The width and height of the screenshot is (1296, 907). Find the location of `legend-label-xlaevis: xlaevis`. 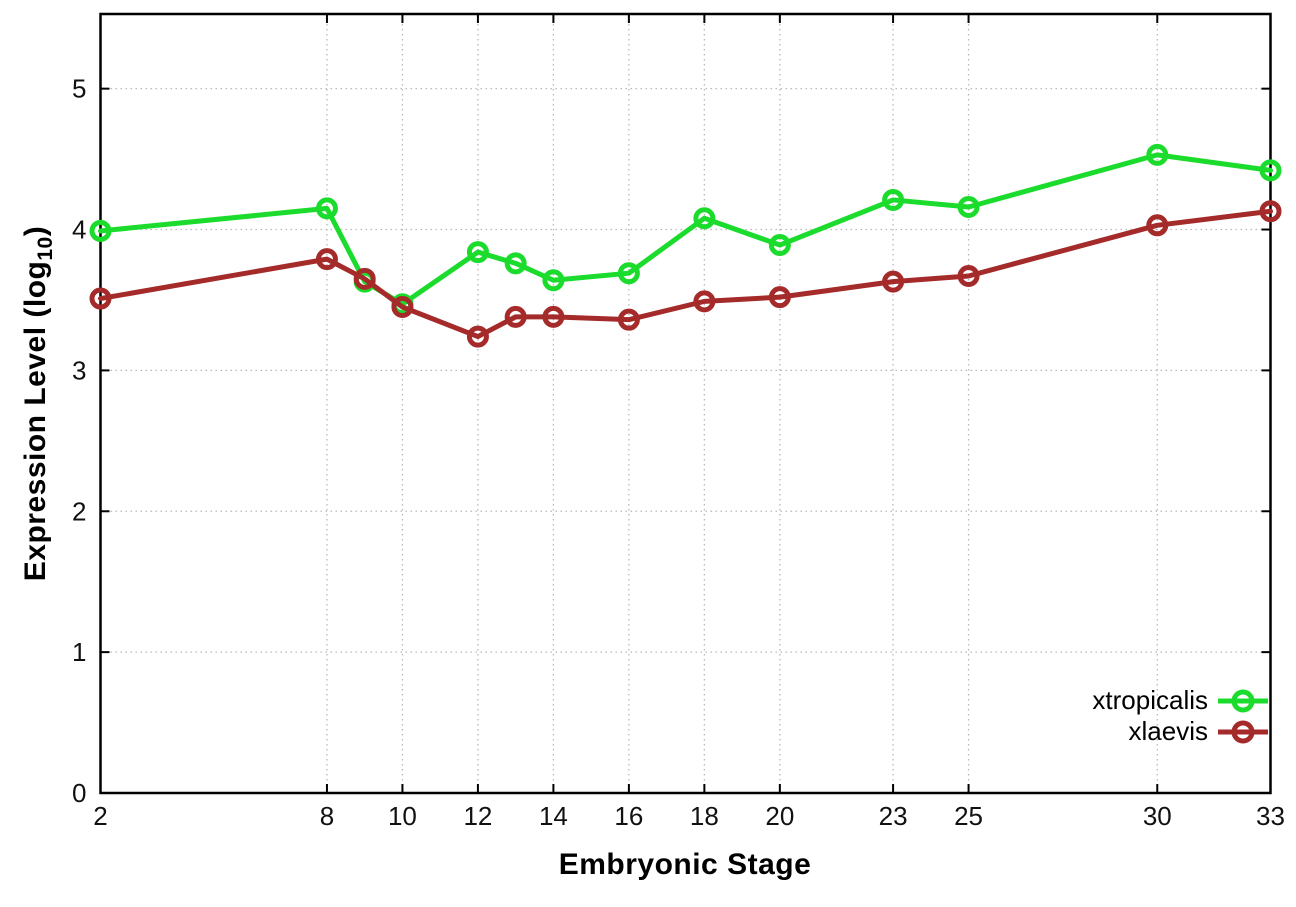

legend-label-xlaevis: xlaevis is located at coordinates (1168, 731).